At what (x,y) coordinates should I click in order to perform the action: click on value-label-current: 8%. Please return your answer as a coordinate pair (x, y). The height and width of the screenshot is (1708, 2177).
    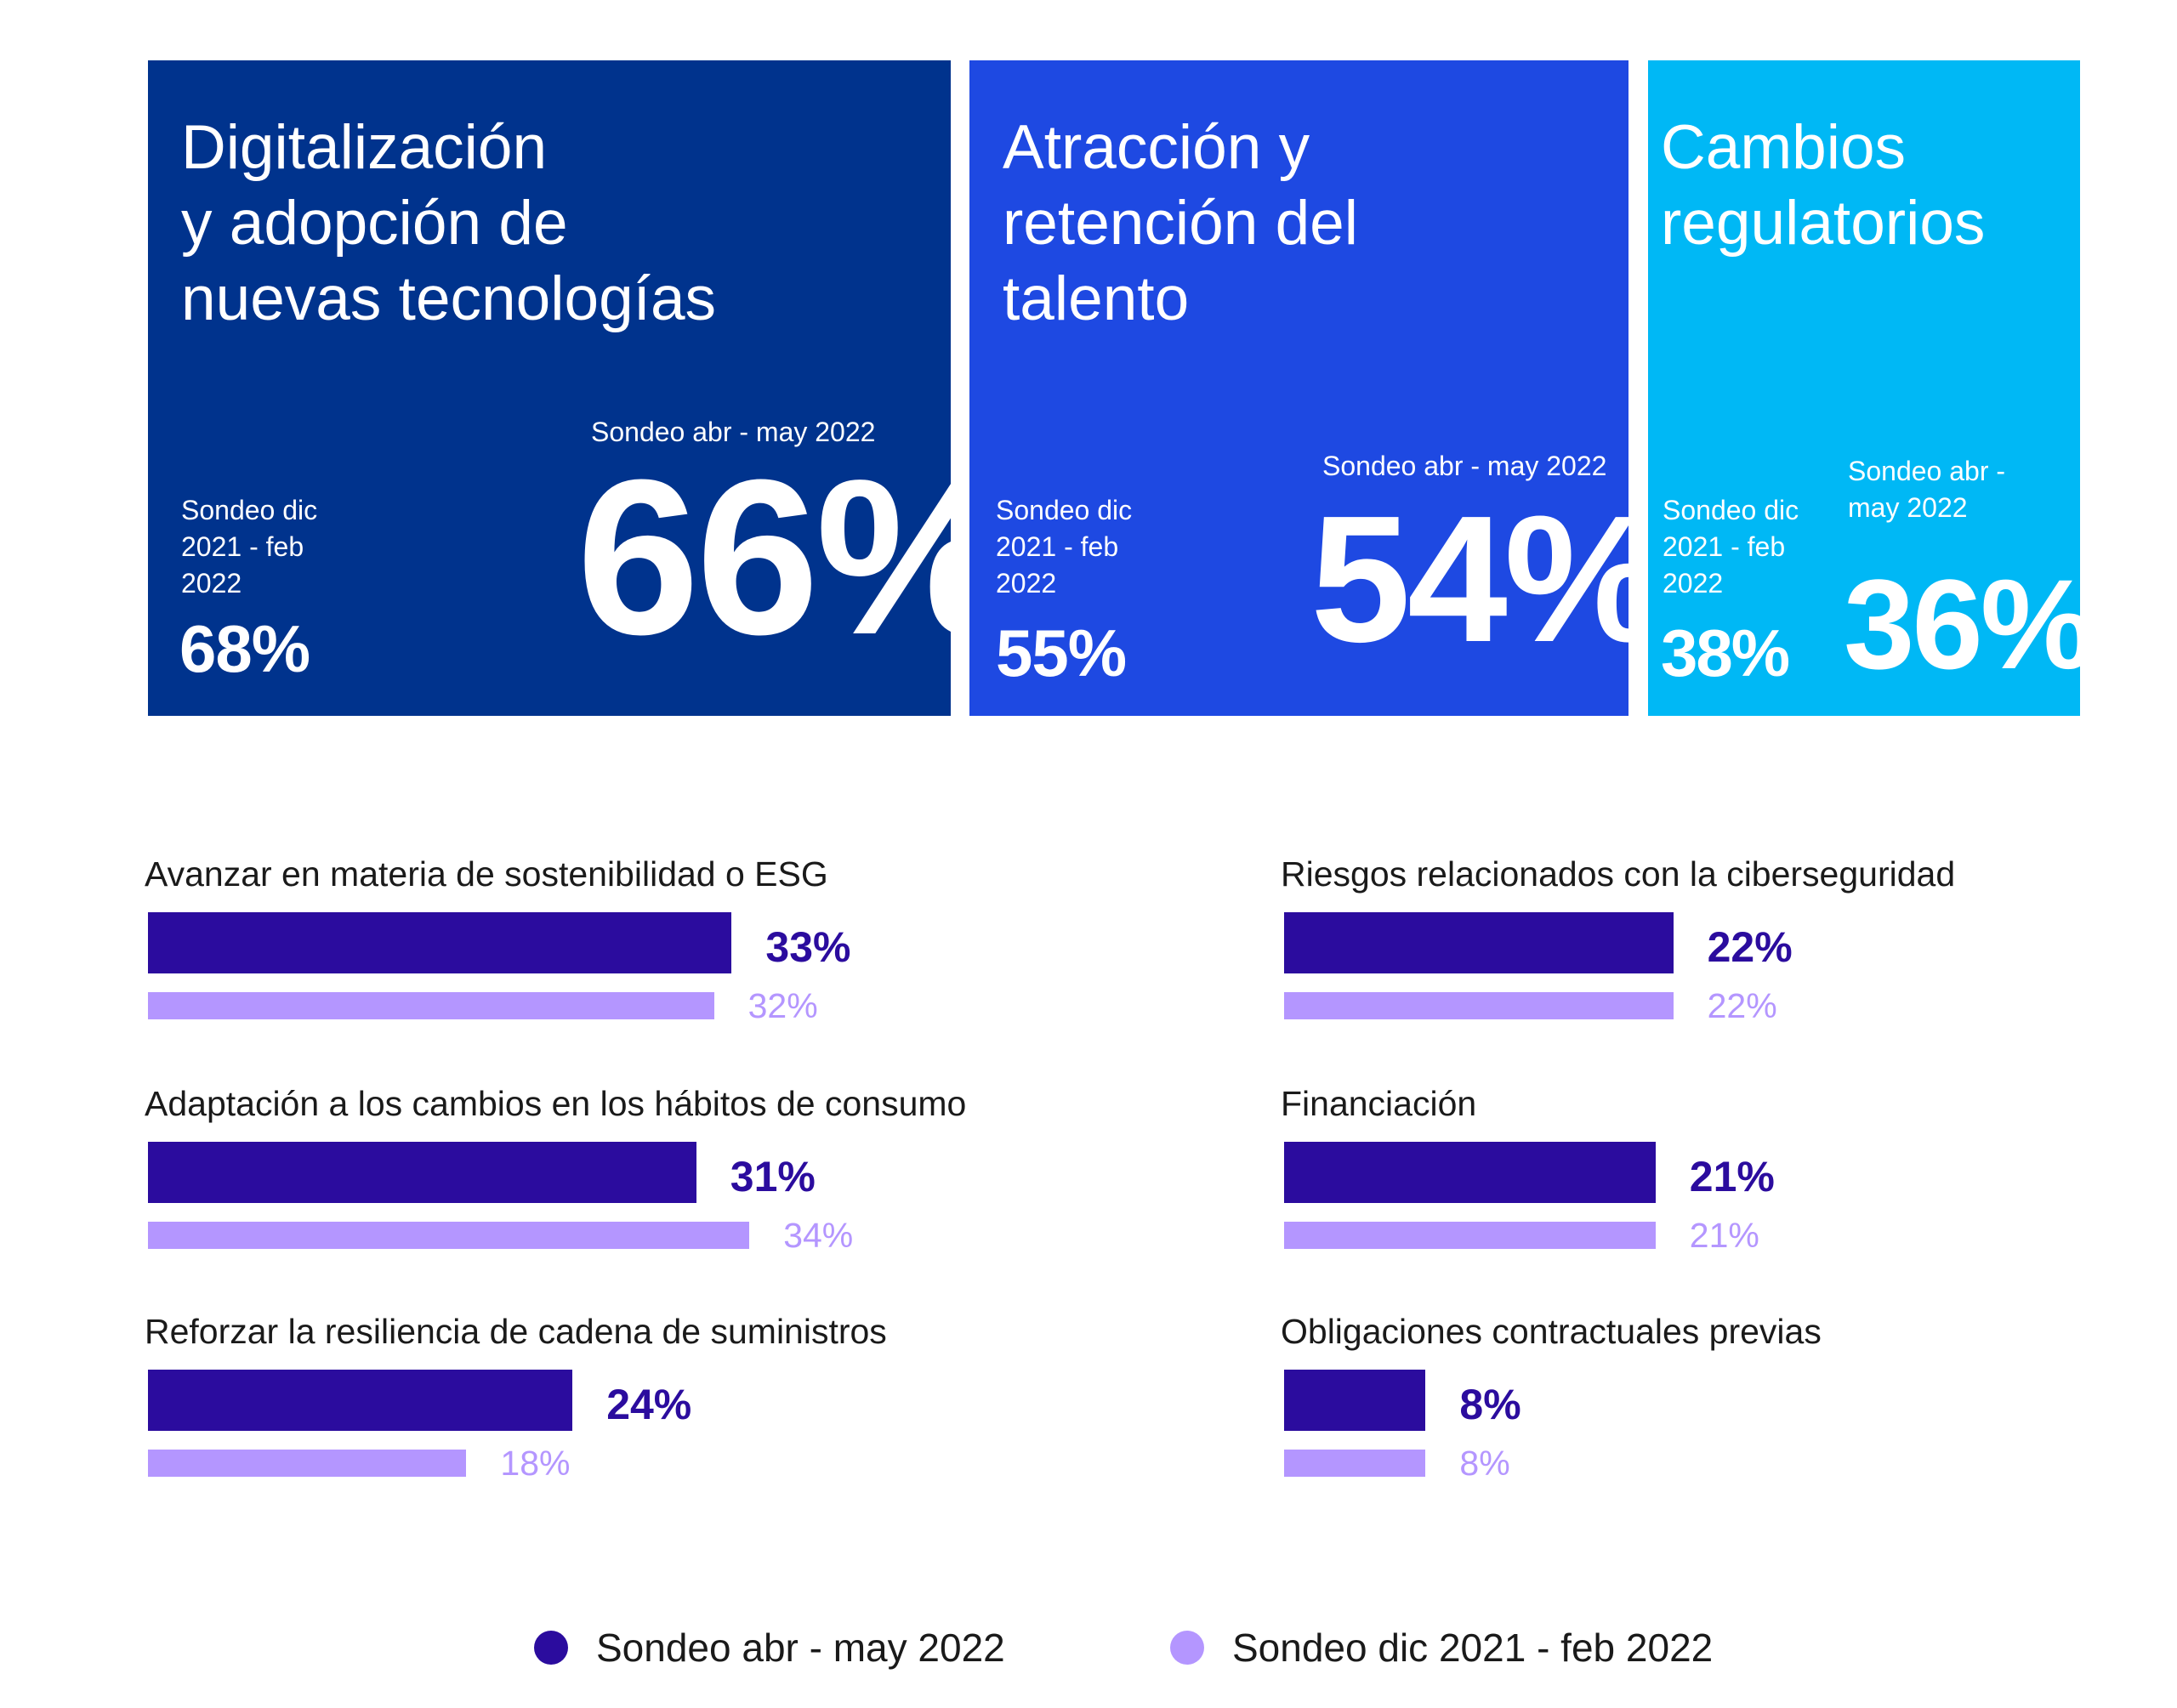
    Looking at the image, I should click on (1490, 1404).